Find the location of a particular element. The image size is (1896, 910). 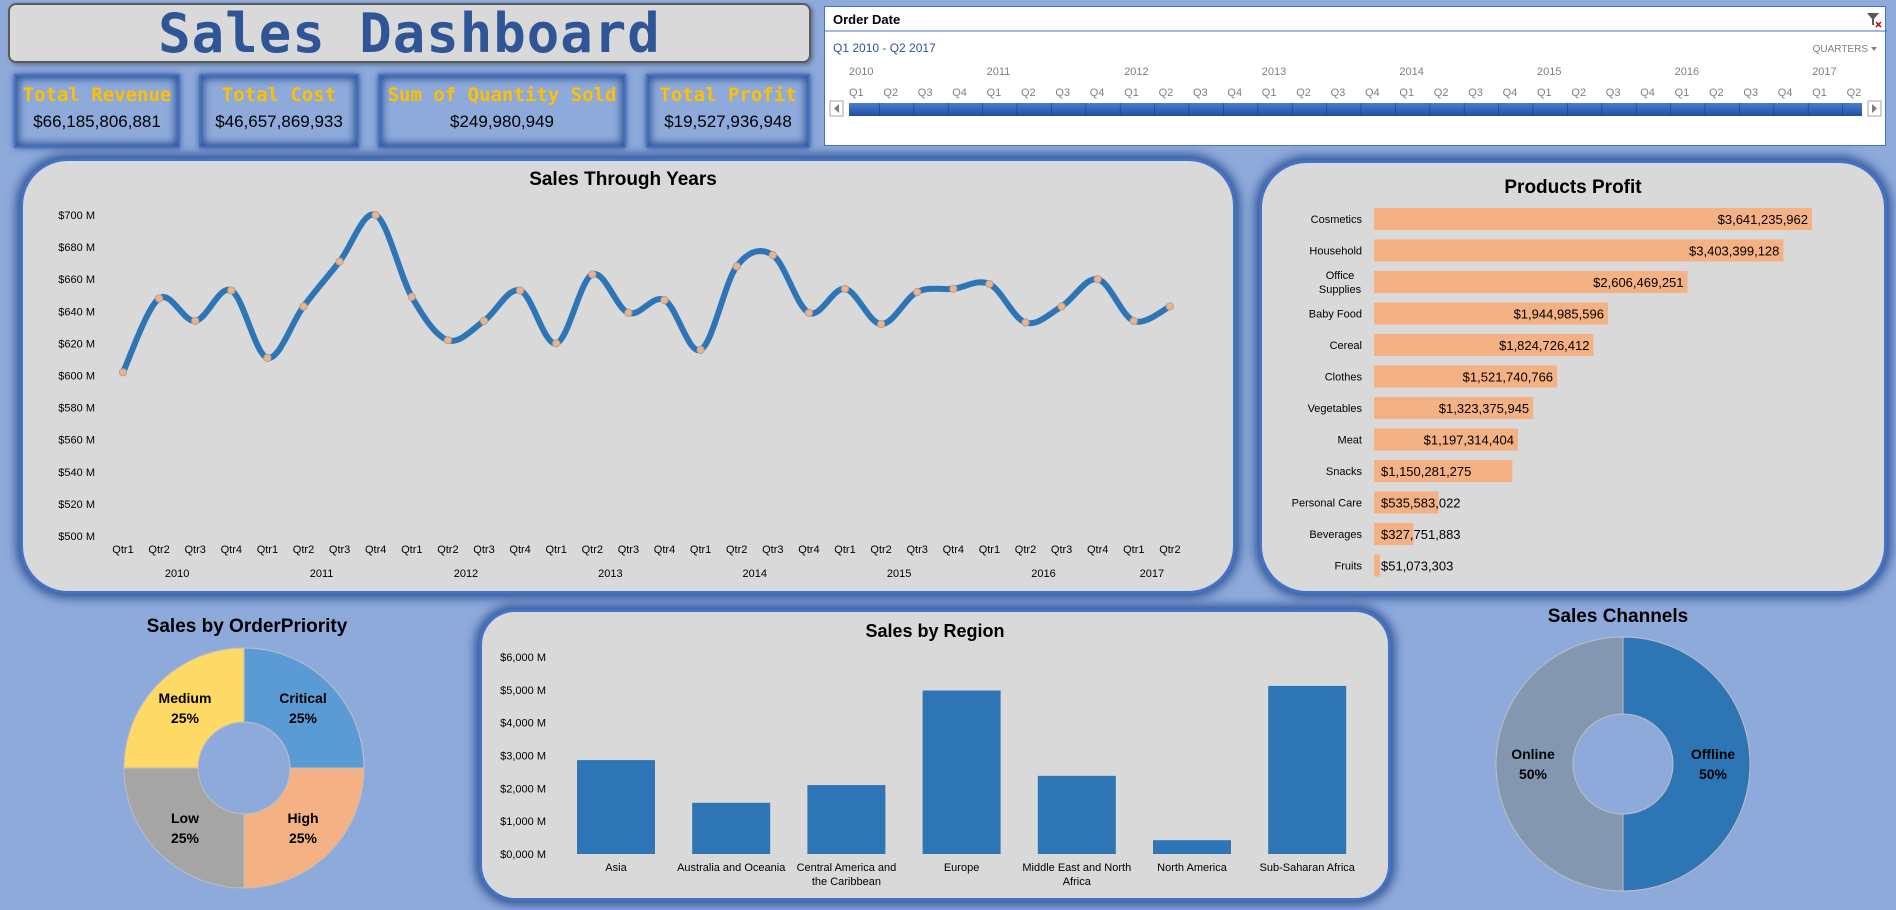

channels-donut-svg: Sales Channels Offline 50% Online 50% is located at coordinates (1623, 749).